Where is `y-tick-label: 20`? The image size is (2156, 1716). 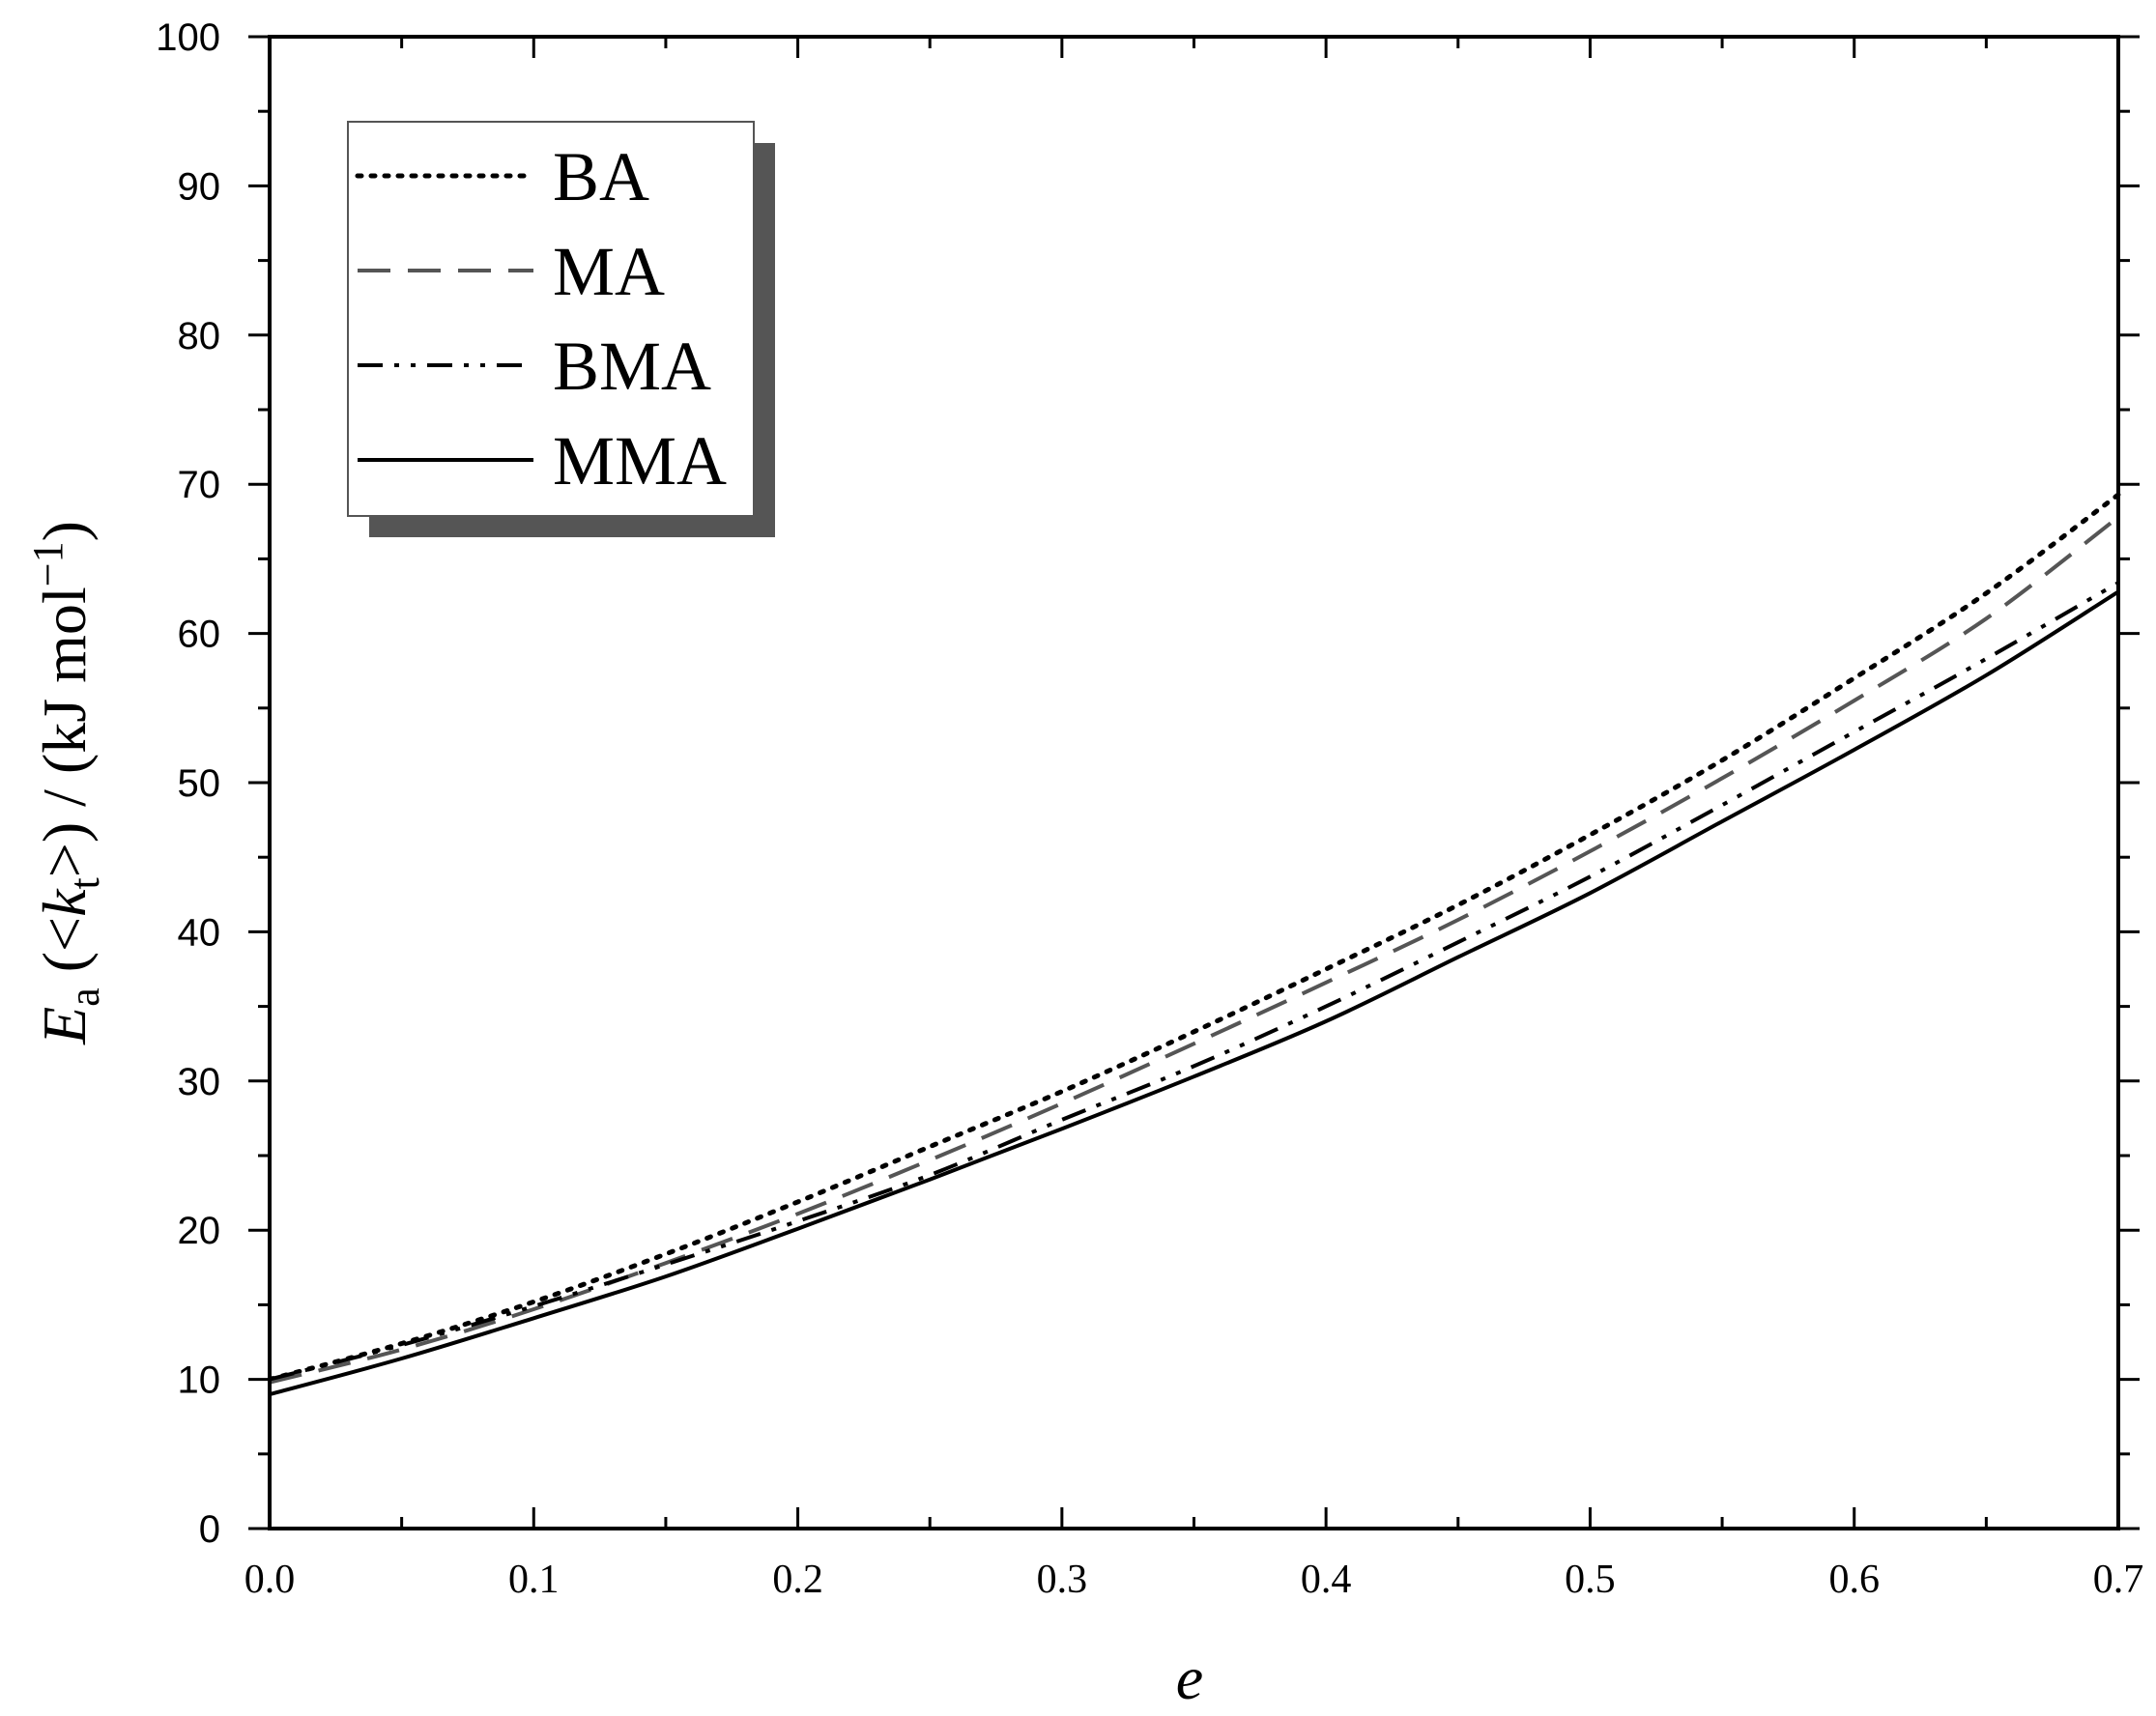
y-tick-label: 20 is located at coordinates (199, 1231).